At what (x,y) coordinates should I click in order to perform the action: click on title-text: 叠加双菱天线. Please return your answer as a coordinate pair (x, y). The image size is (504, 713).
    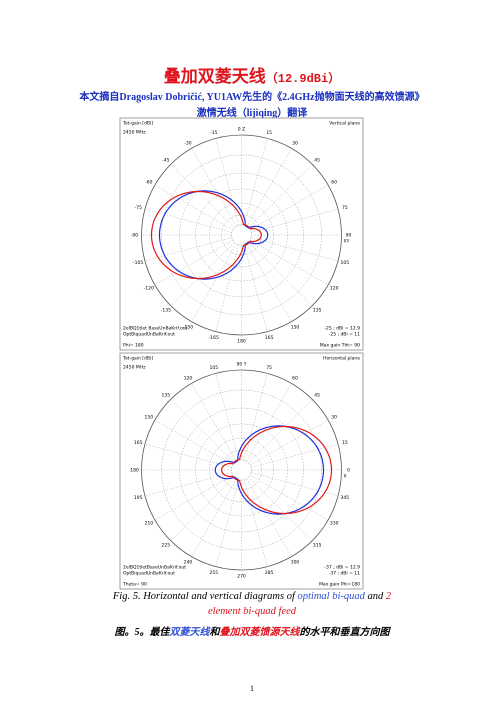
    Looking at the image, I should click on (214, 76).